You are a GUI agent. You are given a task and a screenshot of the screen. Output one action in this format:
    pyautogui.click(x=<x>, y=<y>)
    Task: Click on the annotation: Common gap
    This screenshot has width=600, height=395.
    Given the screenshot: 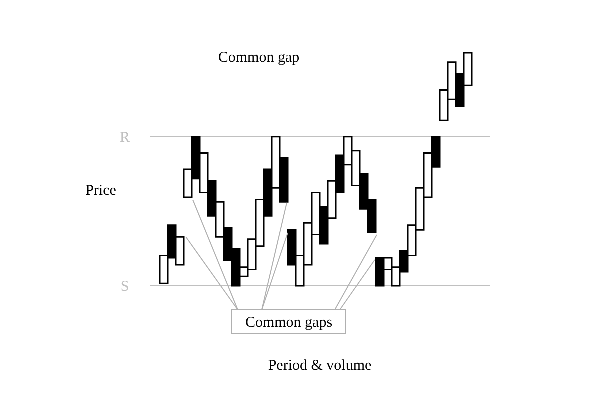 What is the action you would take?
    pyautogui.click(x=259, y=58)
    